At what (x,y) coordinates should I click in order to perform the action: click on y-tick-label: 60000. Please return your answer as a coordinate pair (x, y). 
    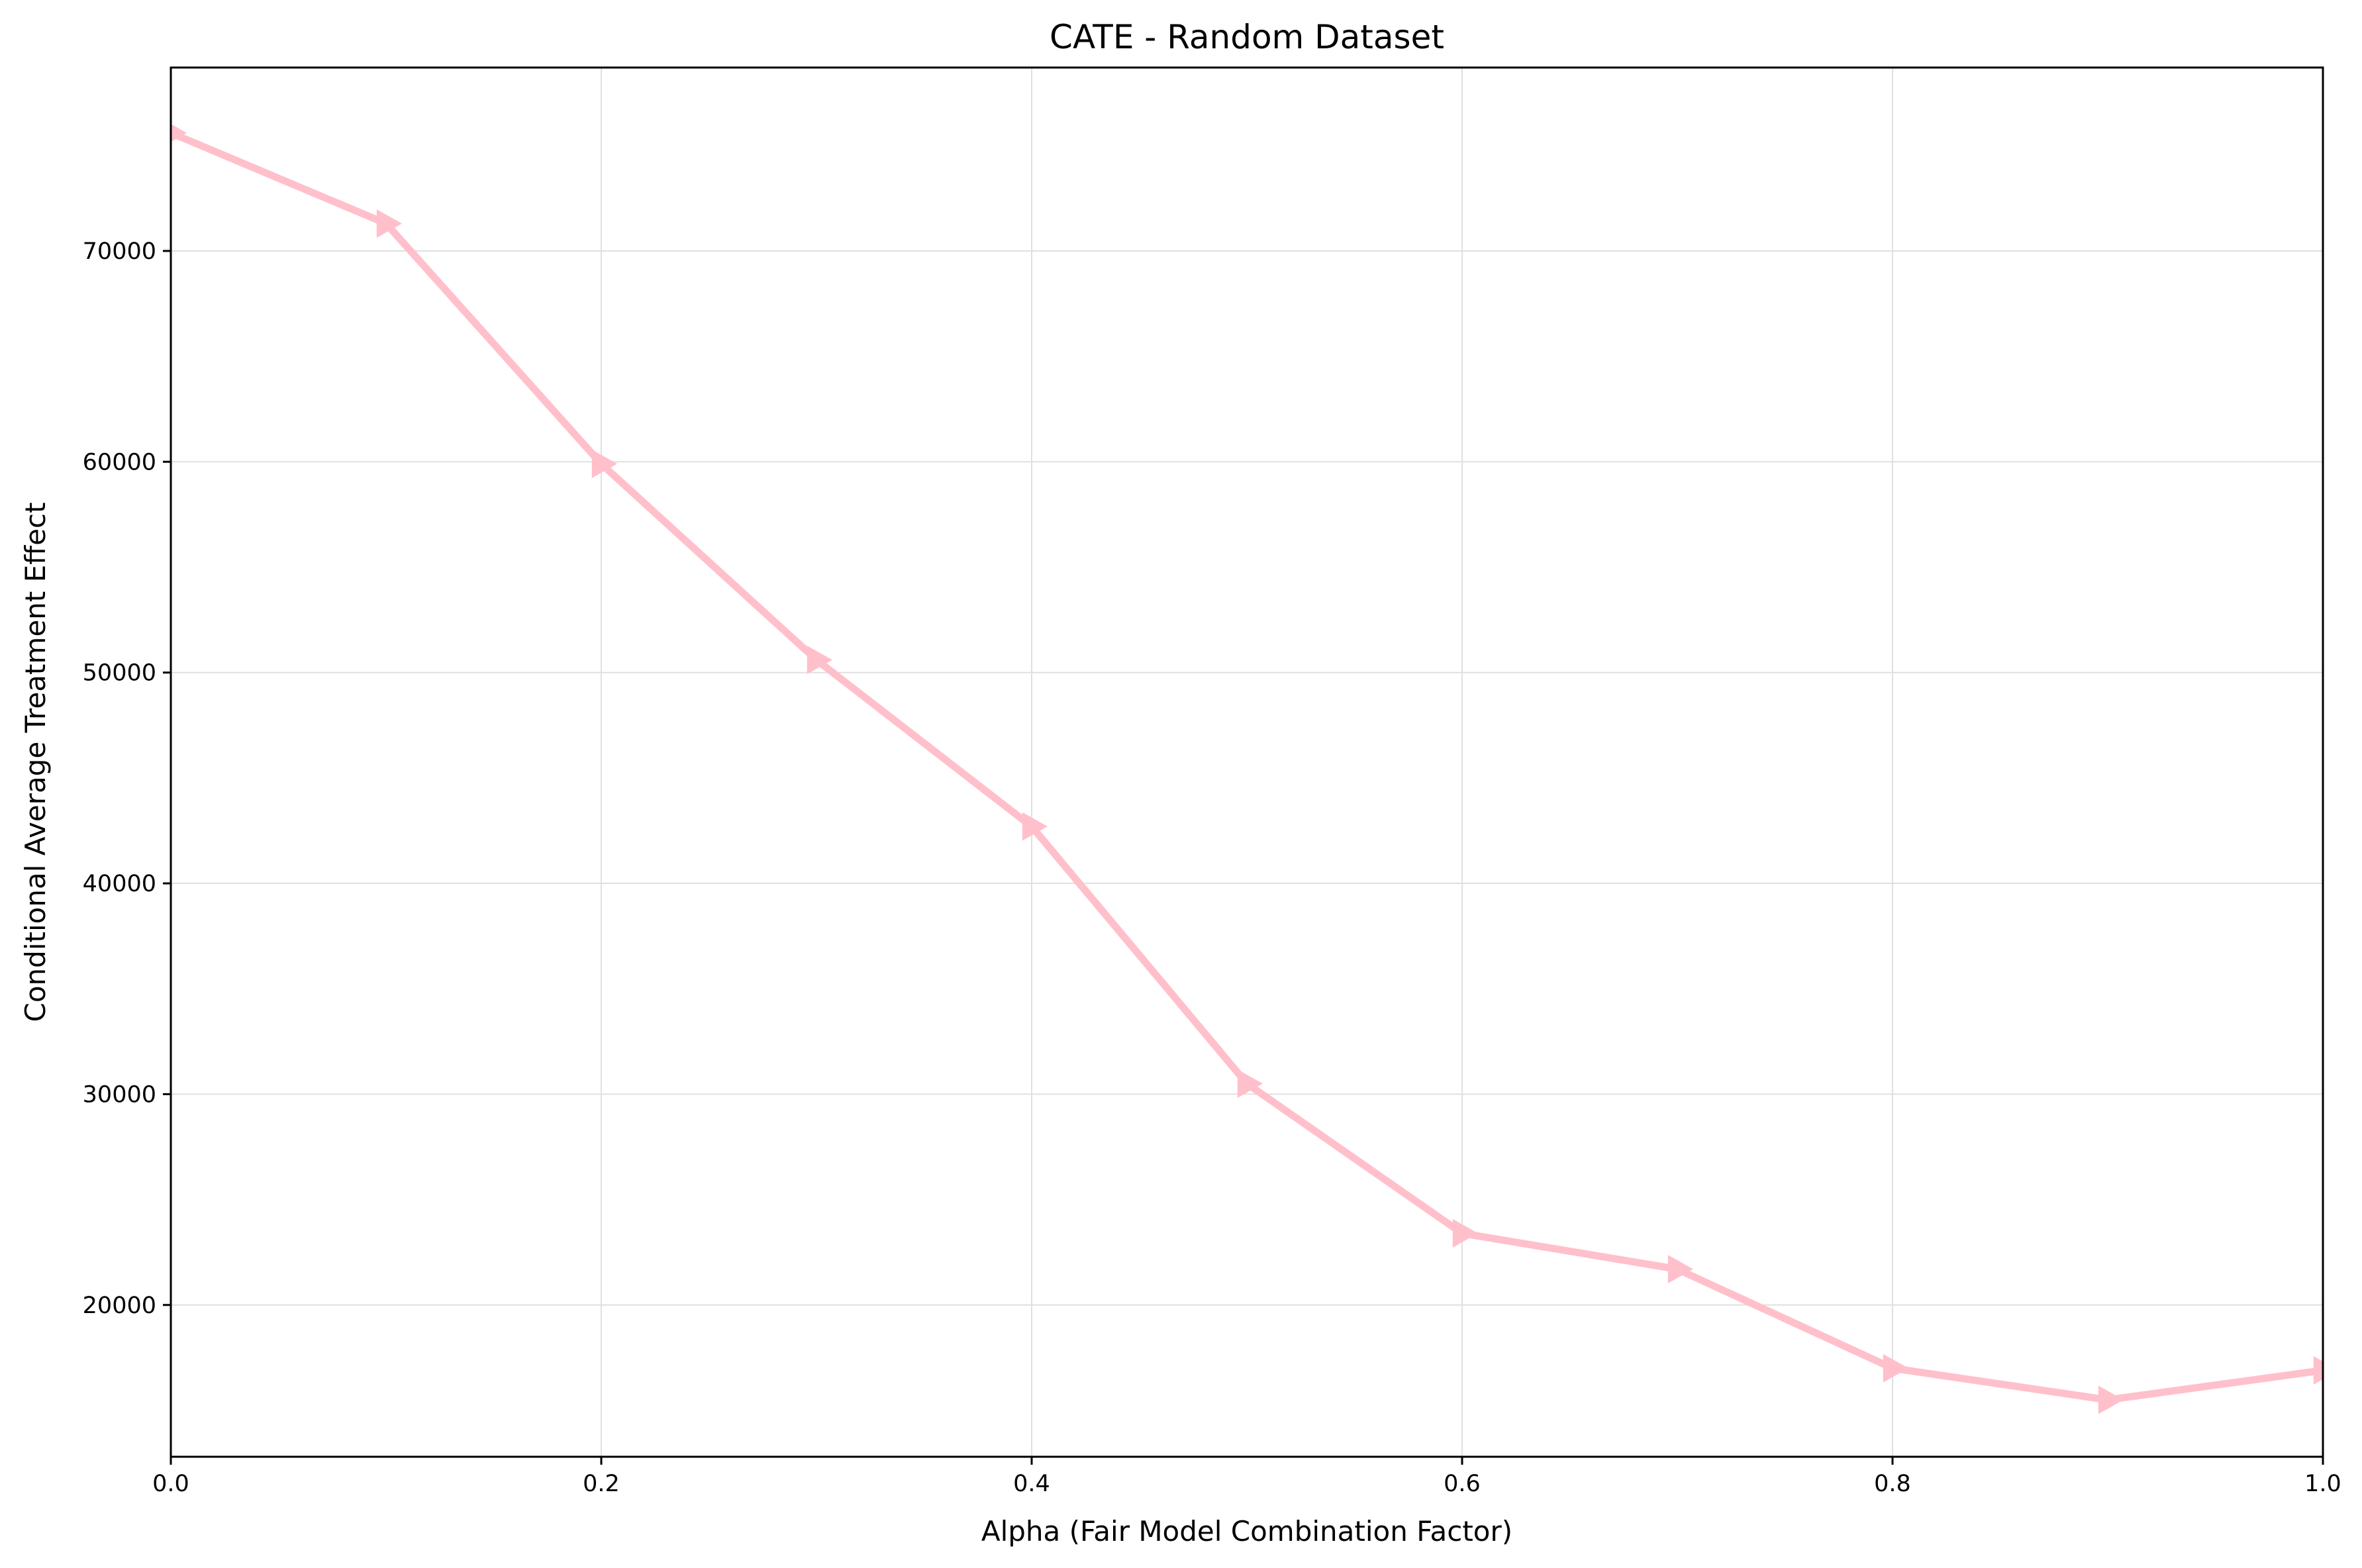
    Looking at the image, I should click on (119, 462).